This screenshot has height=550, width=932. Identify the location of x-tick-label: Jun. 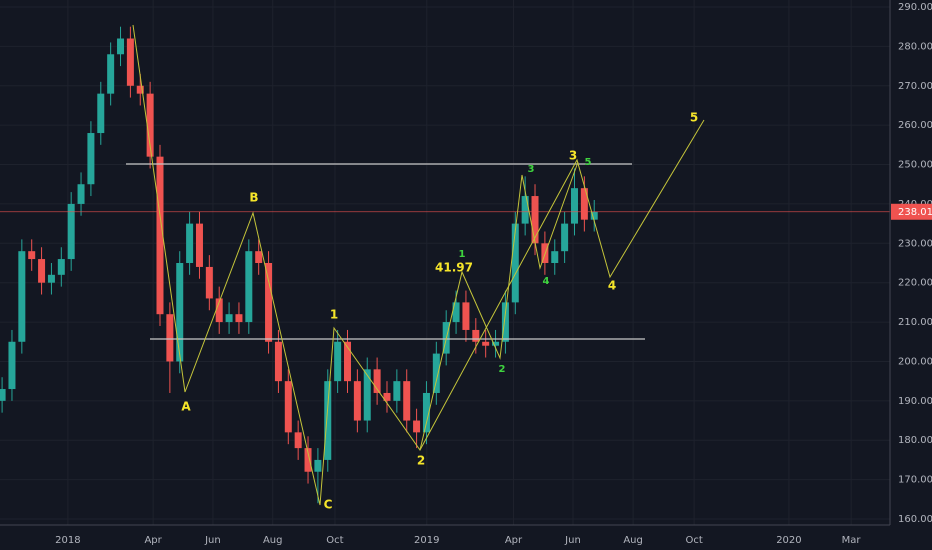
(572, 540).